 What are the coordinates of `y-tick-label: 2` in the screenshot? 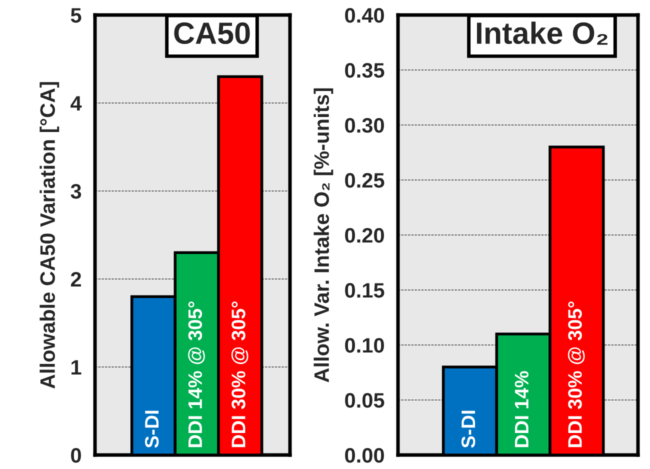 It's located at (75, 279).